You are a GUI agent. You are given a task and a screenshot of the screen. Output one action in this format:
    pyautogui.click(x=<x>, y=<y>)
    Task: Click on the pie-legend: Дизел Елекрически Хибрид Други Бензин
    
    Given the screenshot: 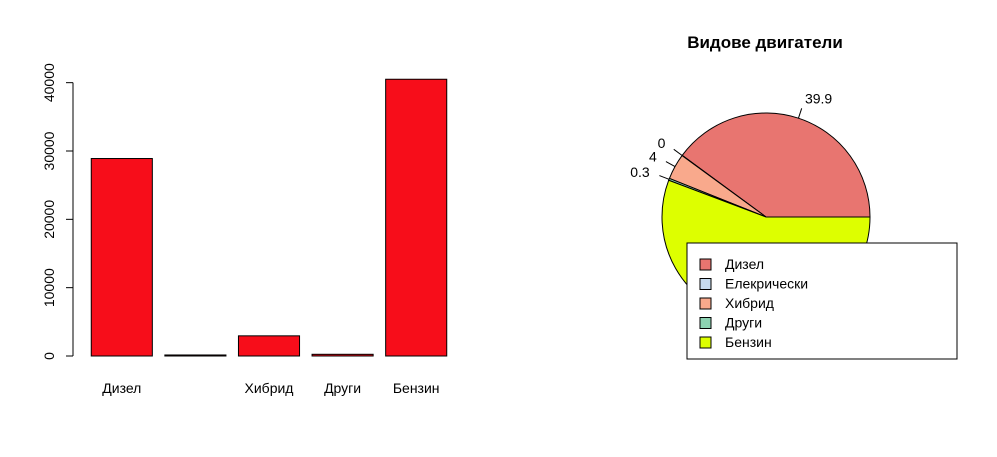 What is the action you would take?
    pyautogui.click(x=822, y=301)
    